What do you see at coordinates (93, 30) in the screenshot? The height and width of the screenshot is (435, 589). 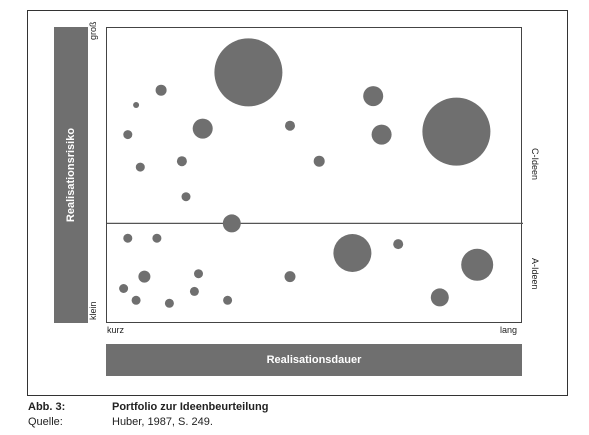 I see `y-tick-high: groß` at bounding box center [93, 30].